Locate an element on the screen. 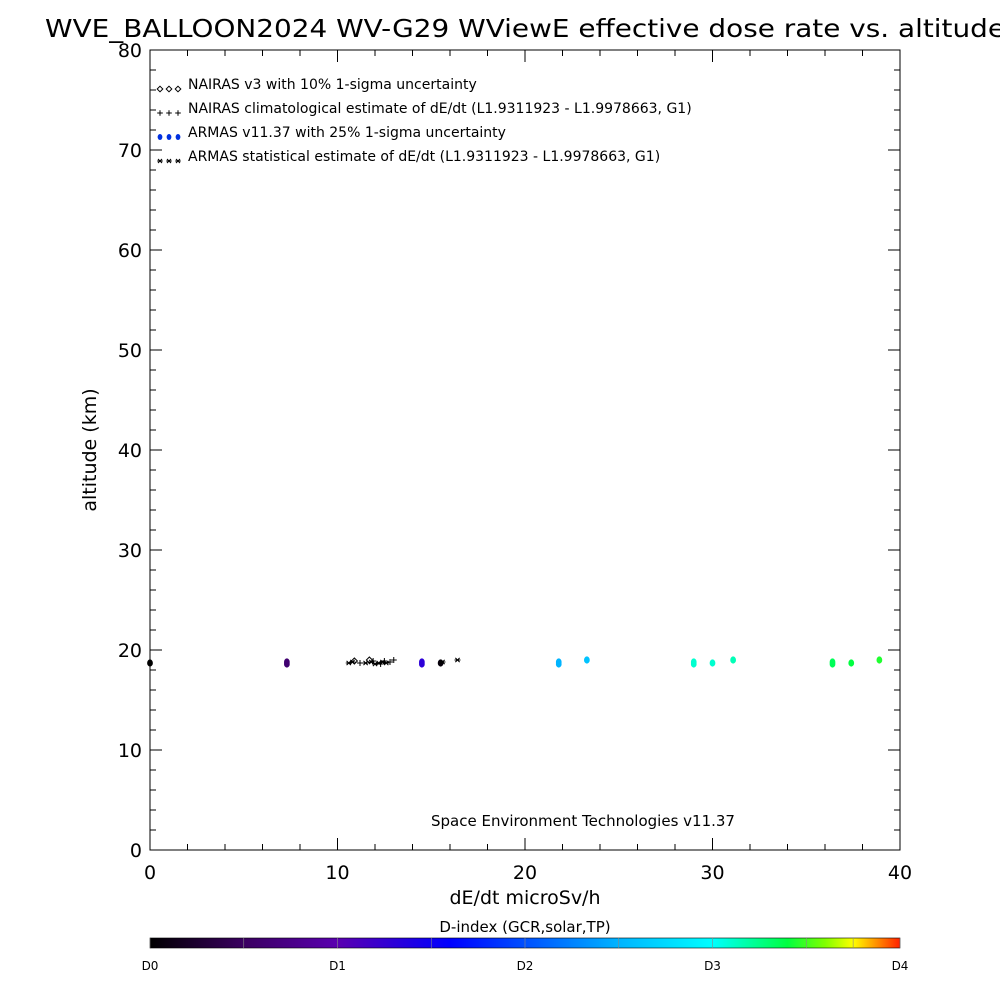 This screenshot has height=1000, width=1000. y-tick-label: 70 is located at coordinates (130, 151).